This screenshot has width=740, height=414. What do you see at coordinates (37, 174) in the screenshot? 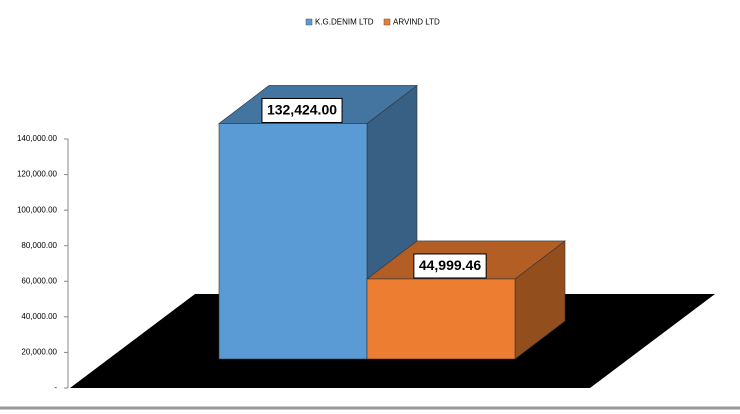
I see `y-tick-label: 120,000.00` at bounding box center [37, 174].